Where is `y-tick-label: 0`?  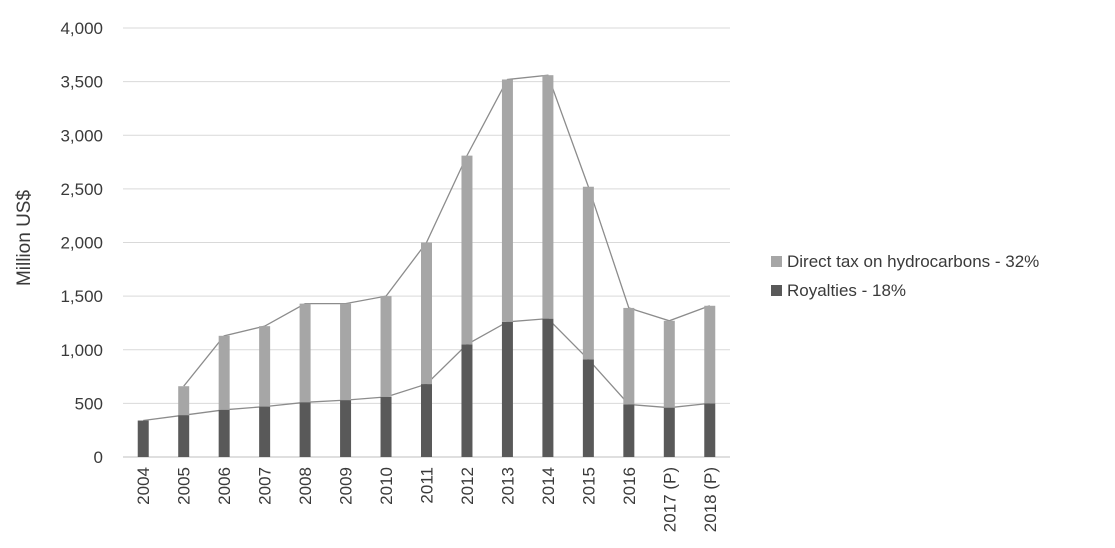
y-tick-label: 0 is located at coordinates (98, 457).